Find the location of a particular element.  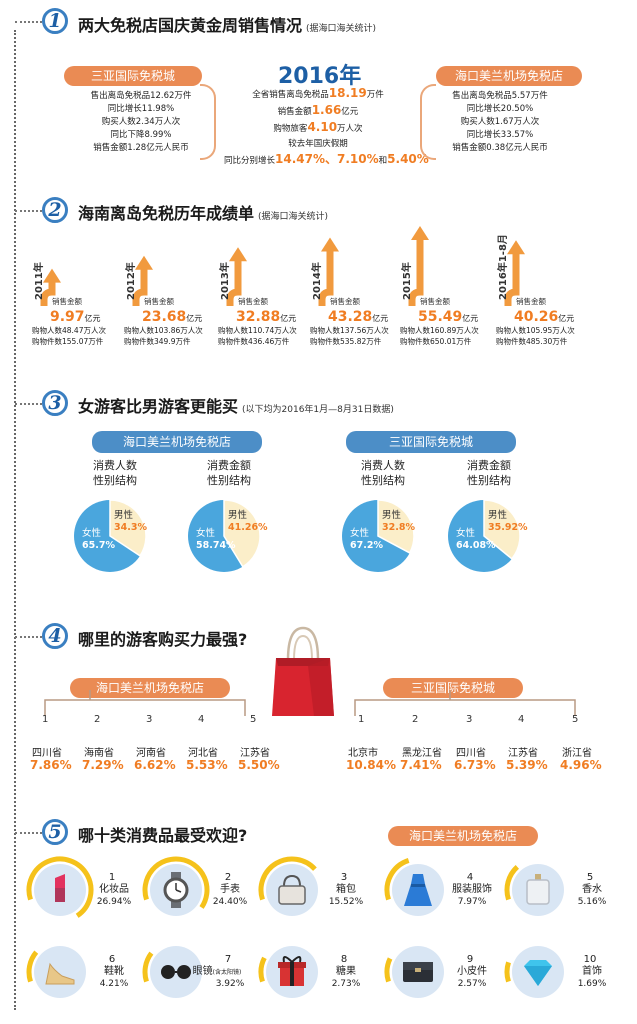

s1-right-line: 销售金额0.38亿元人民币 is located at coordinates (500, 148).